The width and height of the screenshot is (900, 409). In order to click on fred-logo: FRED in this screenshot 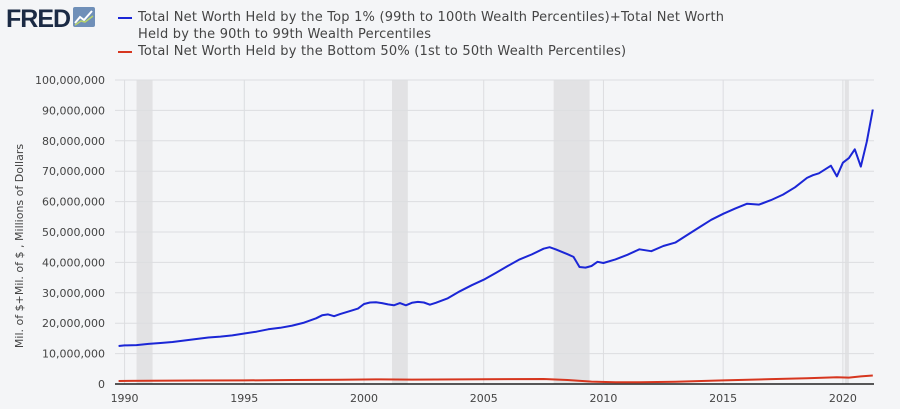, I will do `click(51, 19)`.